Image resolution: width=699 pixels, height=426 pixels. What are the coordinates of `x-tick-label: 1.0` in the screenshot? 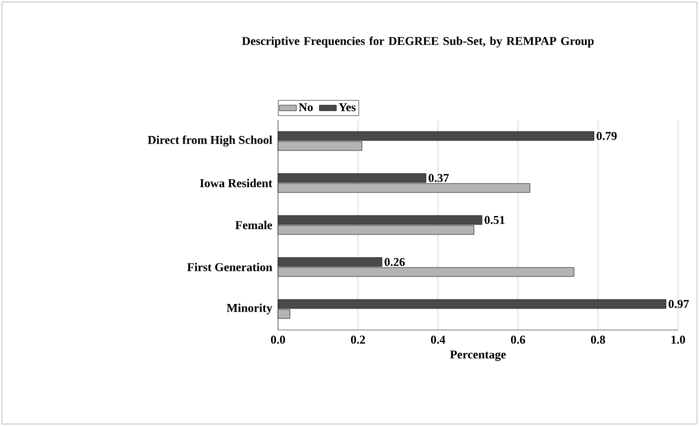 It's located at (678, 340).